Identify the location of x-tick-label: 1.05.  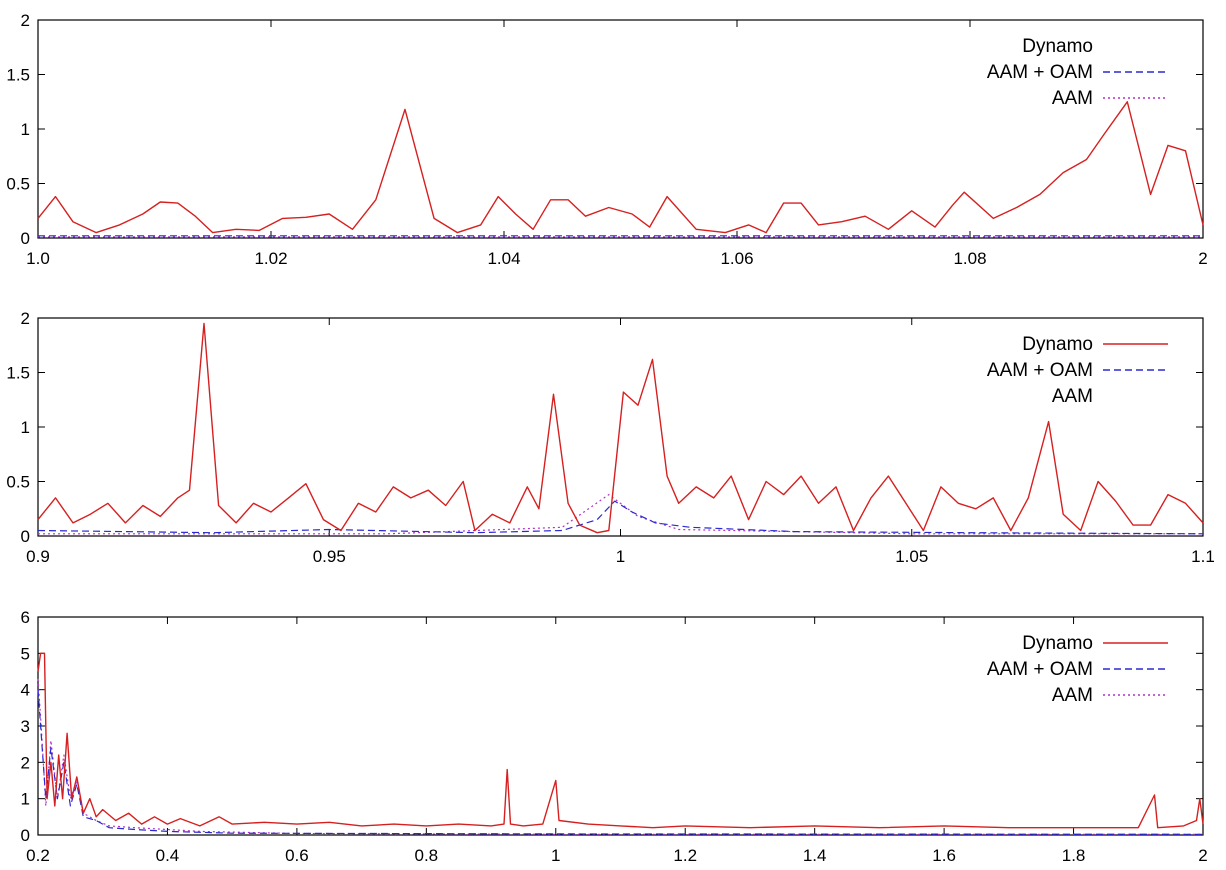
(911, 556).